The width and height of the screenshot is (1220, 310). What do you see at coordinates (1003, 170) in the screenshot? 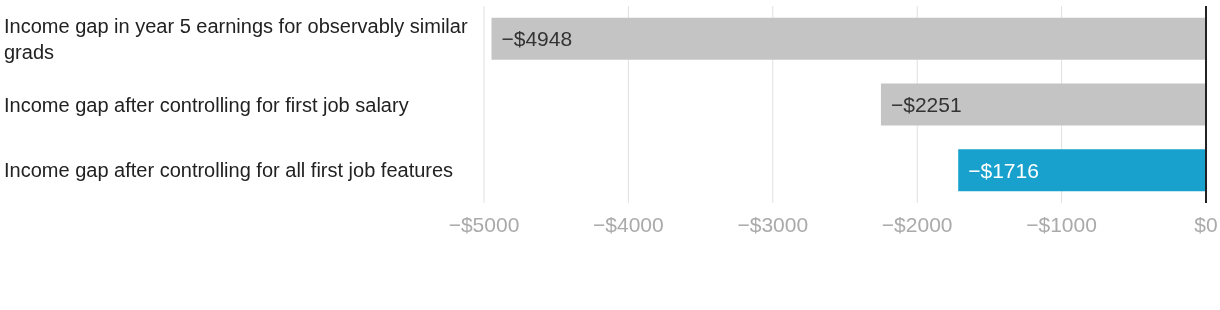
I see `data-label: −$1716` at bounding box center [1003, 170].